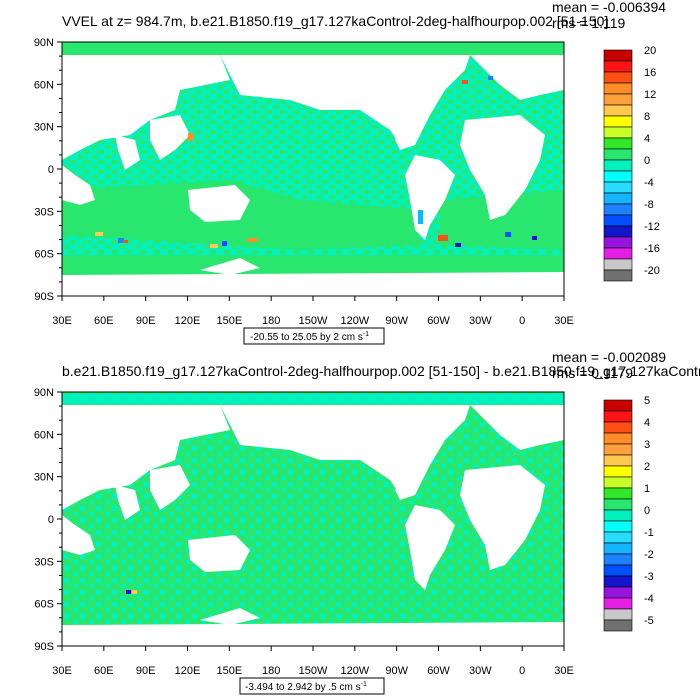 The width and height of the screenshot is (700, 700). What do you see at coordinates (652, 271) in the screenshot?
I see `colorbar-label: -20` at bounding box center [652, 271].